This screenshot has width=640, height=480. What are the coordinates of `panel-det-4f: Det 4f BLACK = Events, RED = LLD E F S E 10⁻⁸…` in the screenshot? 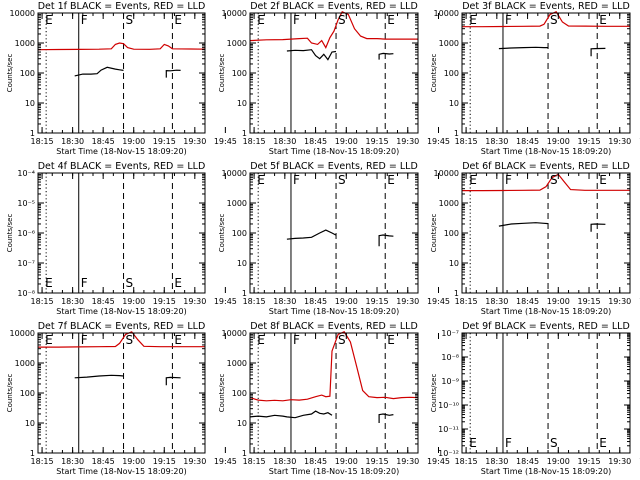 It's located at (121, 238).